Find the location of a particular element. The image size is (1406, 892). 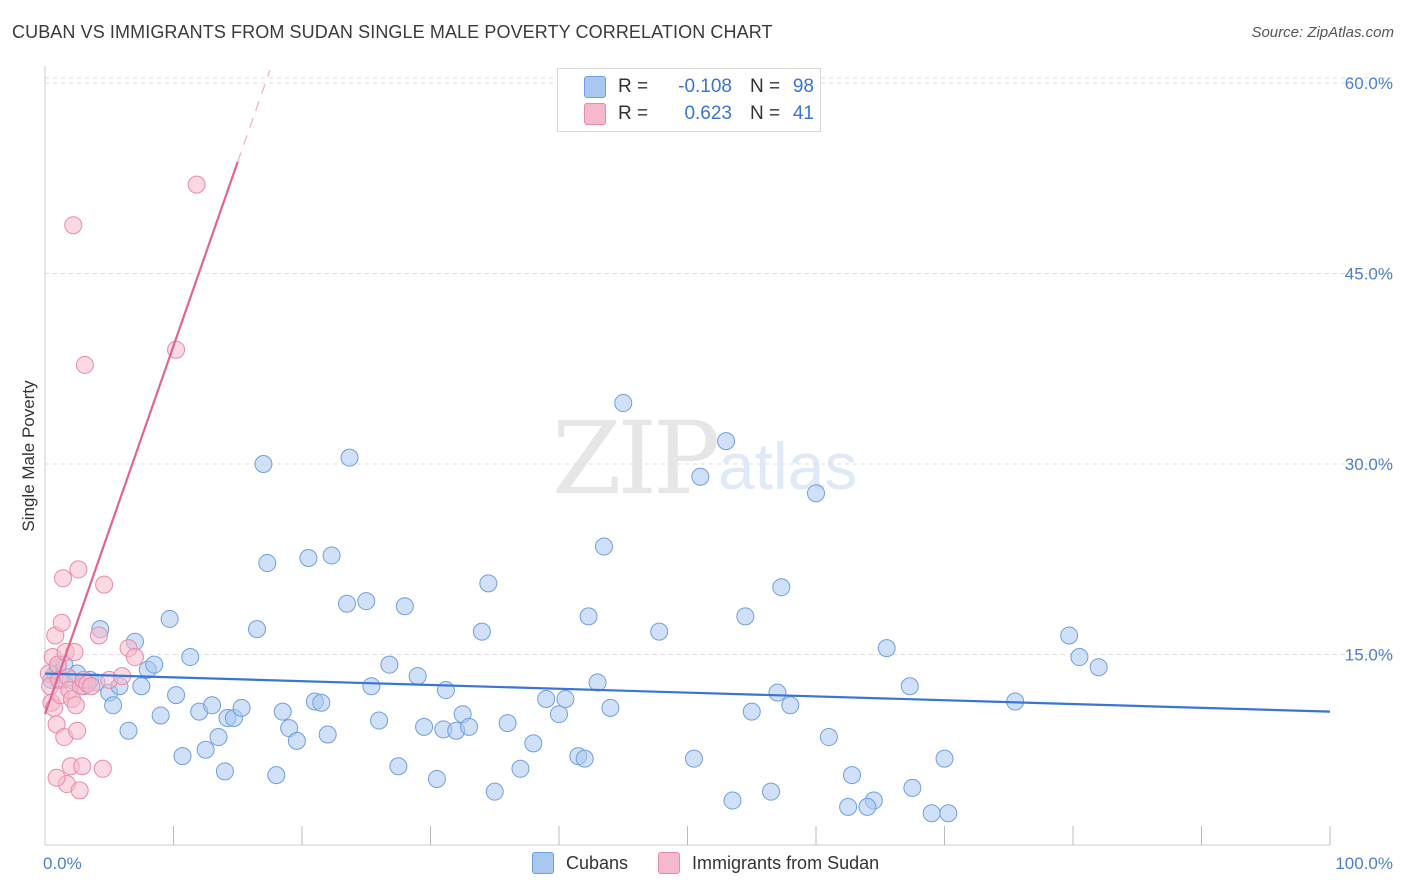

series-legend-item-sudan: Immigrants from Sudan is located at coordinates (768, 863).